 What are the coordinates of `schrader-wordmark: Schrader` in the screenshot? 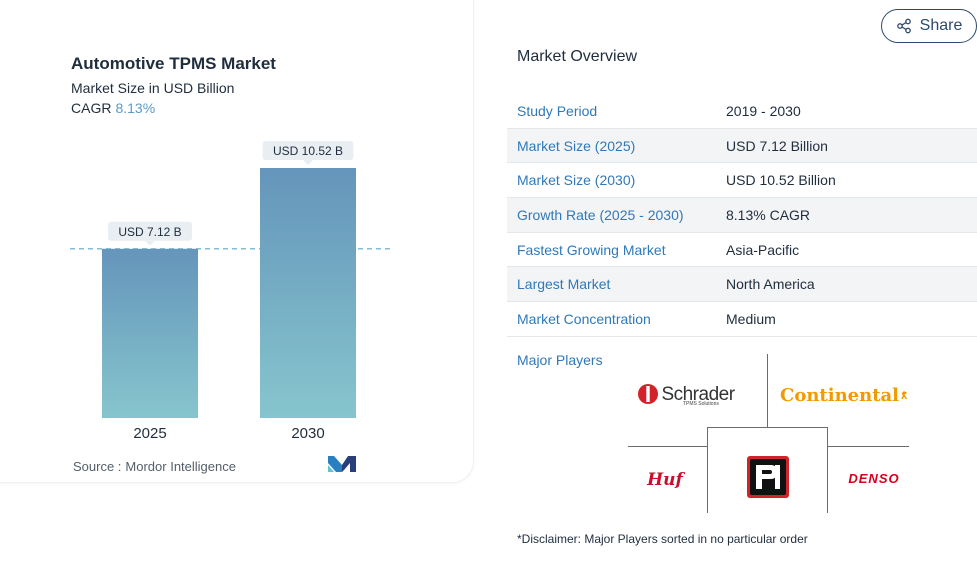 It's located at (698, 394).